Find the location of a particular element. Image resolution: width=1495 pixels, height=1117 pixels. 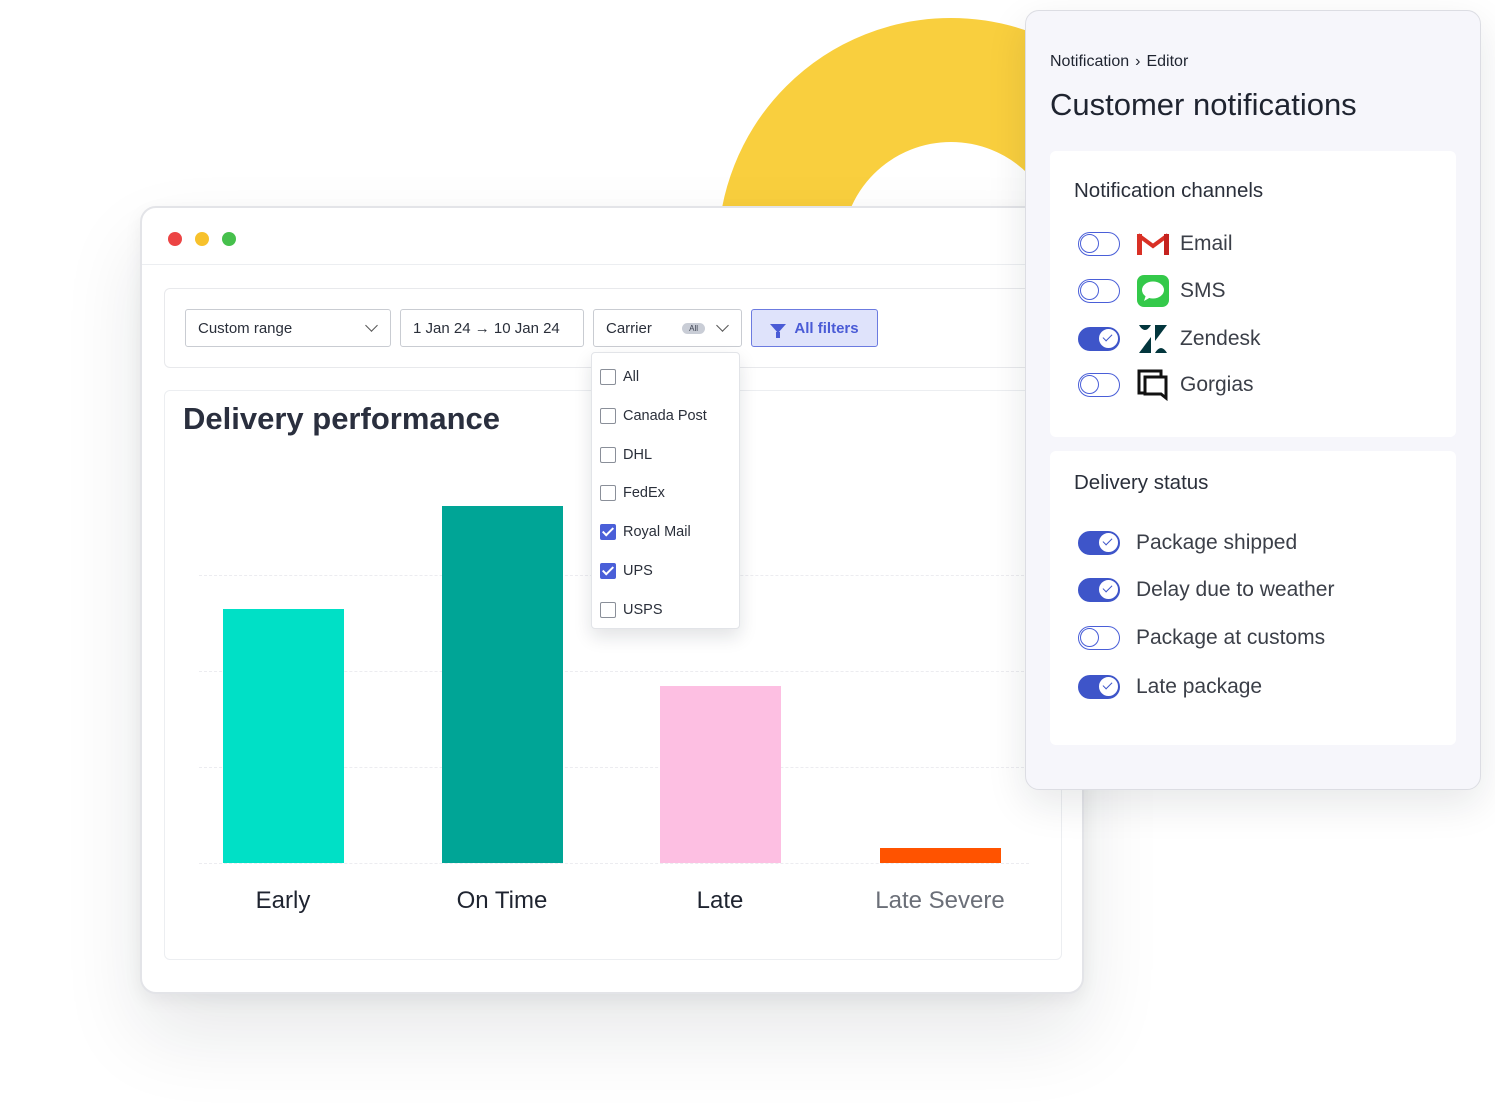

status-row: Package shipped is located at coordinates (1187, 543).